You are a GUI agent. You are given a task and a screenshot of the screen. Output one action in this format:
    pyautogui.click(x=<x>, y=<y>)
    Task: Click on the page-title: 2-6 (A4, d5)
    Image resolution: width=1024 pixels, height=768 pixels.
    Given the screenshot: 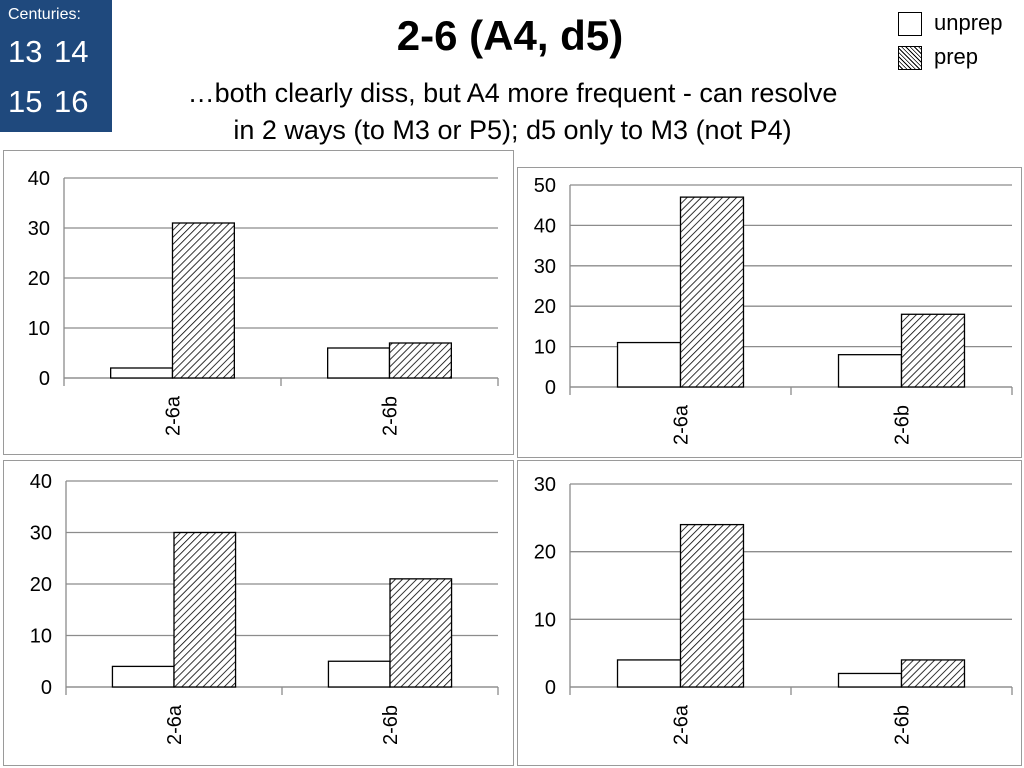 What is the action you would take?
    pyautogui.click(x=510, y=35)
    